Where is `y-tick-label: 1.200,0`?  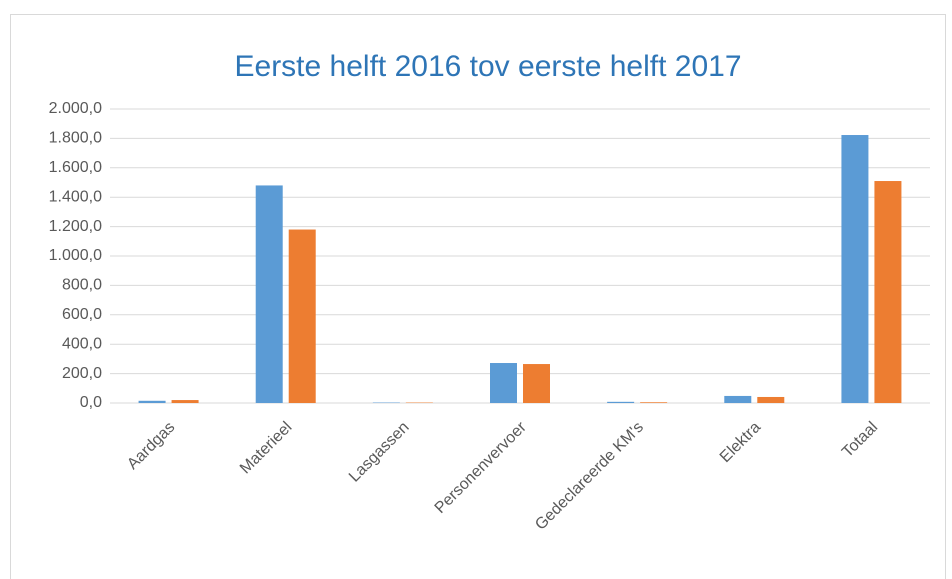 y-tick-label: 1.200,0 is located at coordinates (75, 226).